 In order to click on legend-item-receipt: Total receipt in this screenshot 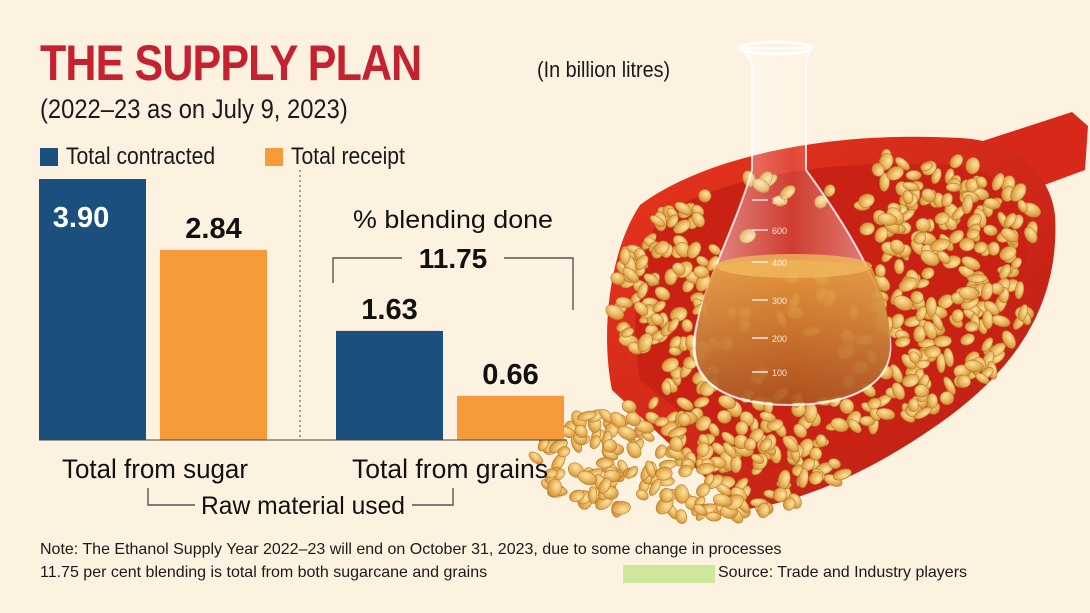, I will do `click(342, 157)`.